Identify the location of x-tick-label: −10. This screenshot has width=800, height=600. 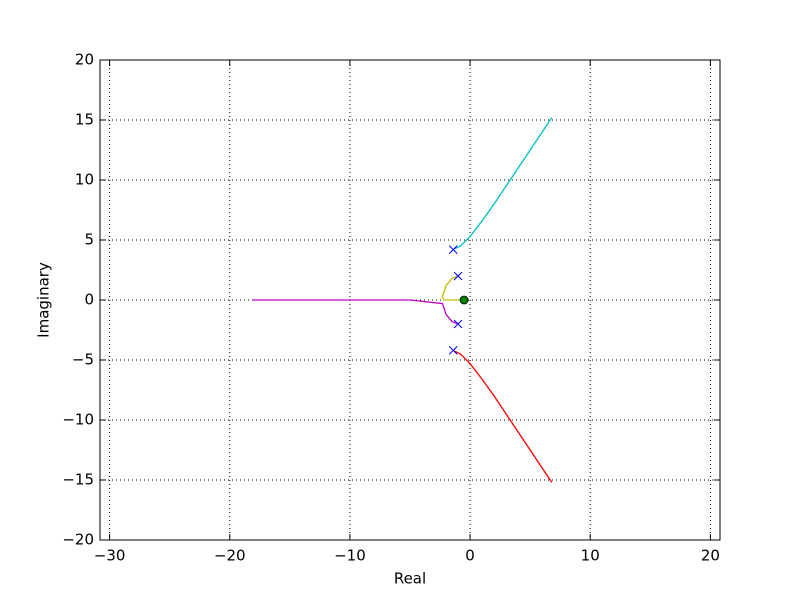
(350, 556).